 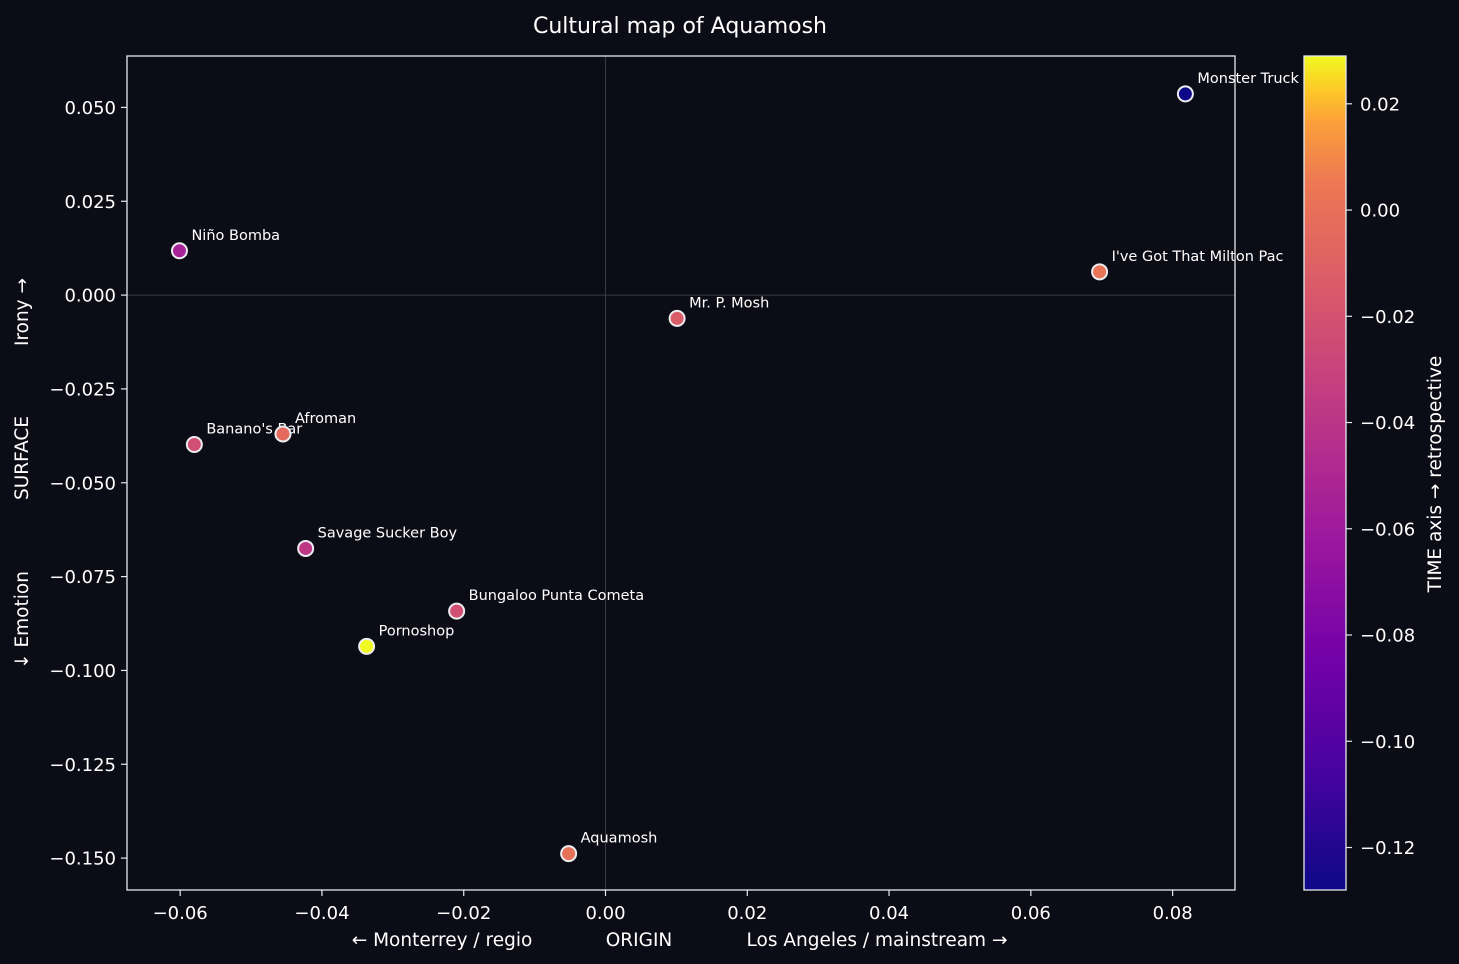 What do you see at coordinates (619, 839) in the screenshot?
I see `point-label: Aquamosh` at bounding box center [619, 839].